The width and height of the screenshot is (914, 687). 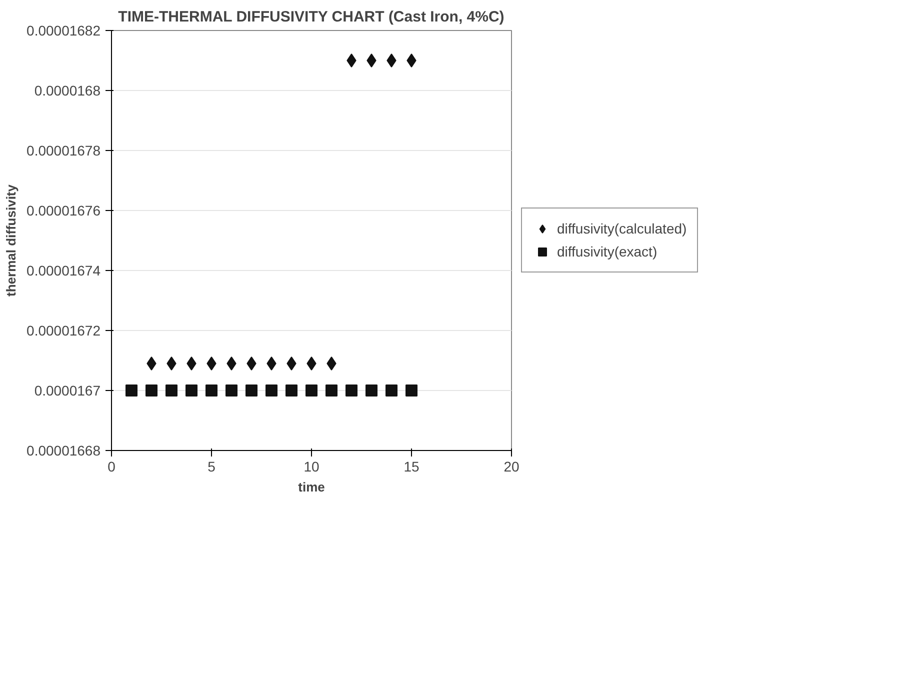 I want to click on y-tick-label: 0.00001668, so click(x=63, y=450).